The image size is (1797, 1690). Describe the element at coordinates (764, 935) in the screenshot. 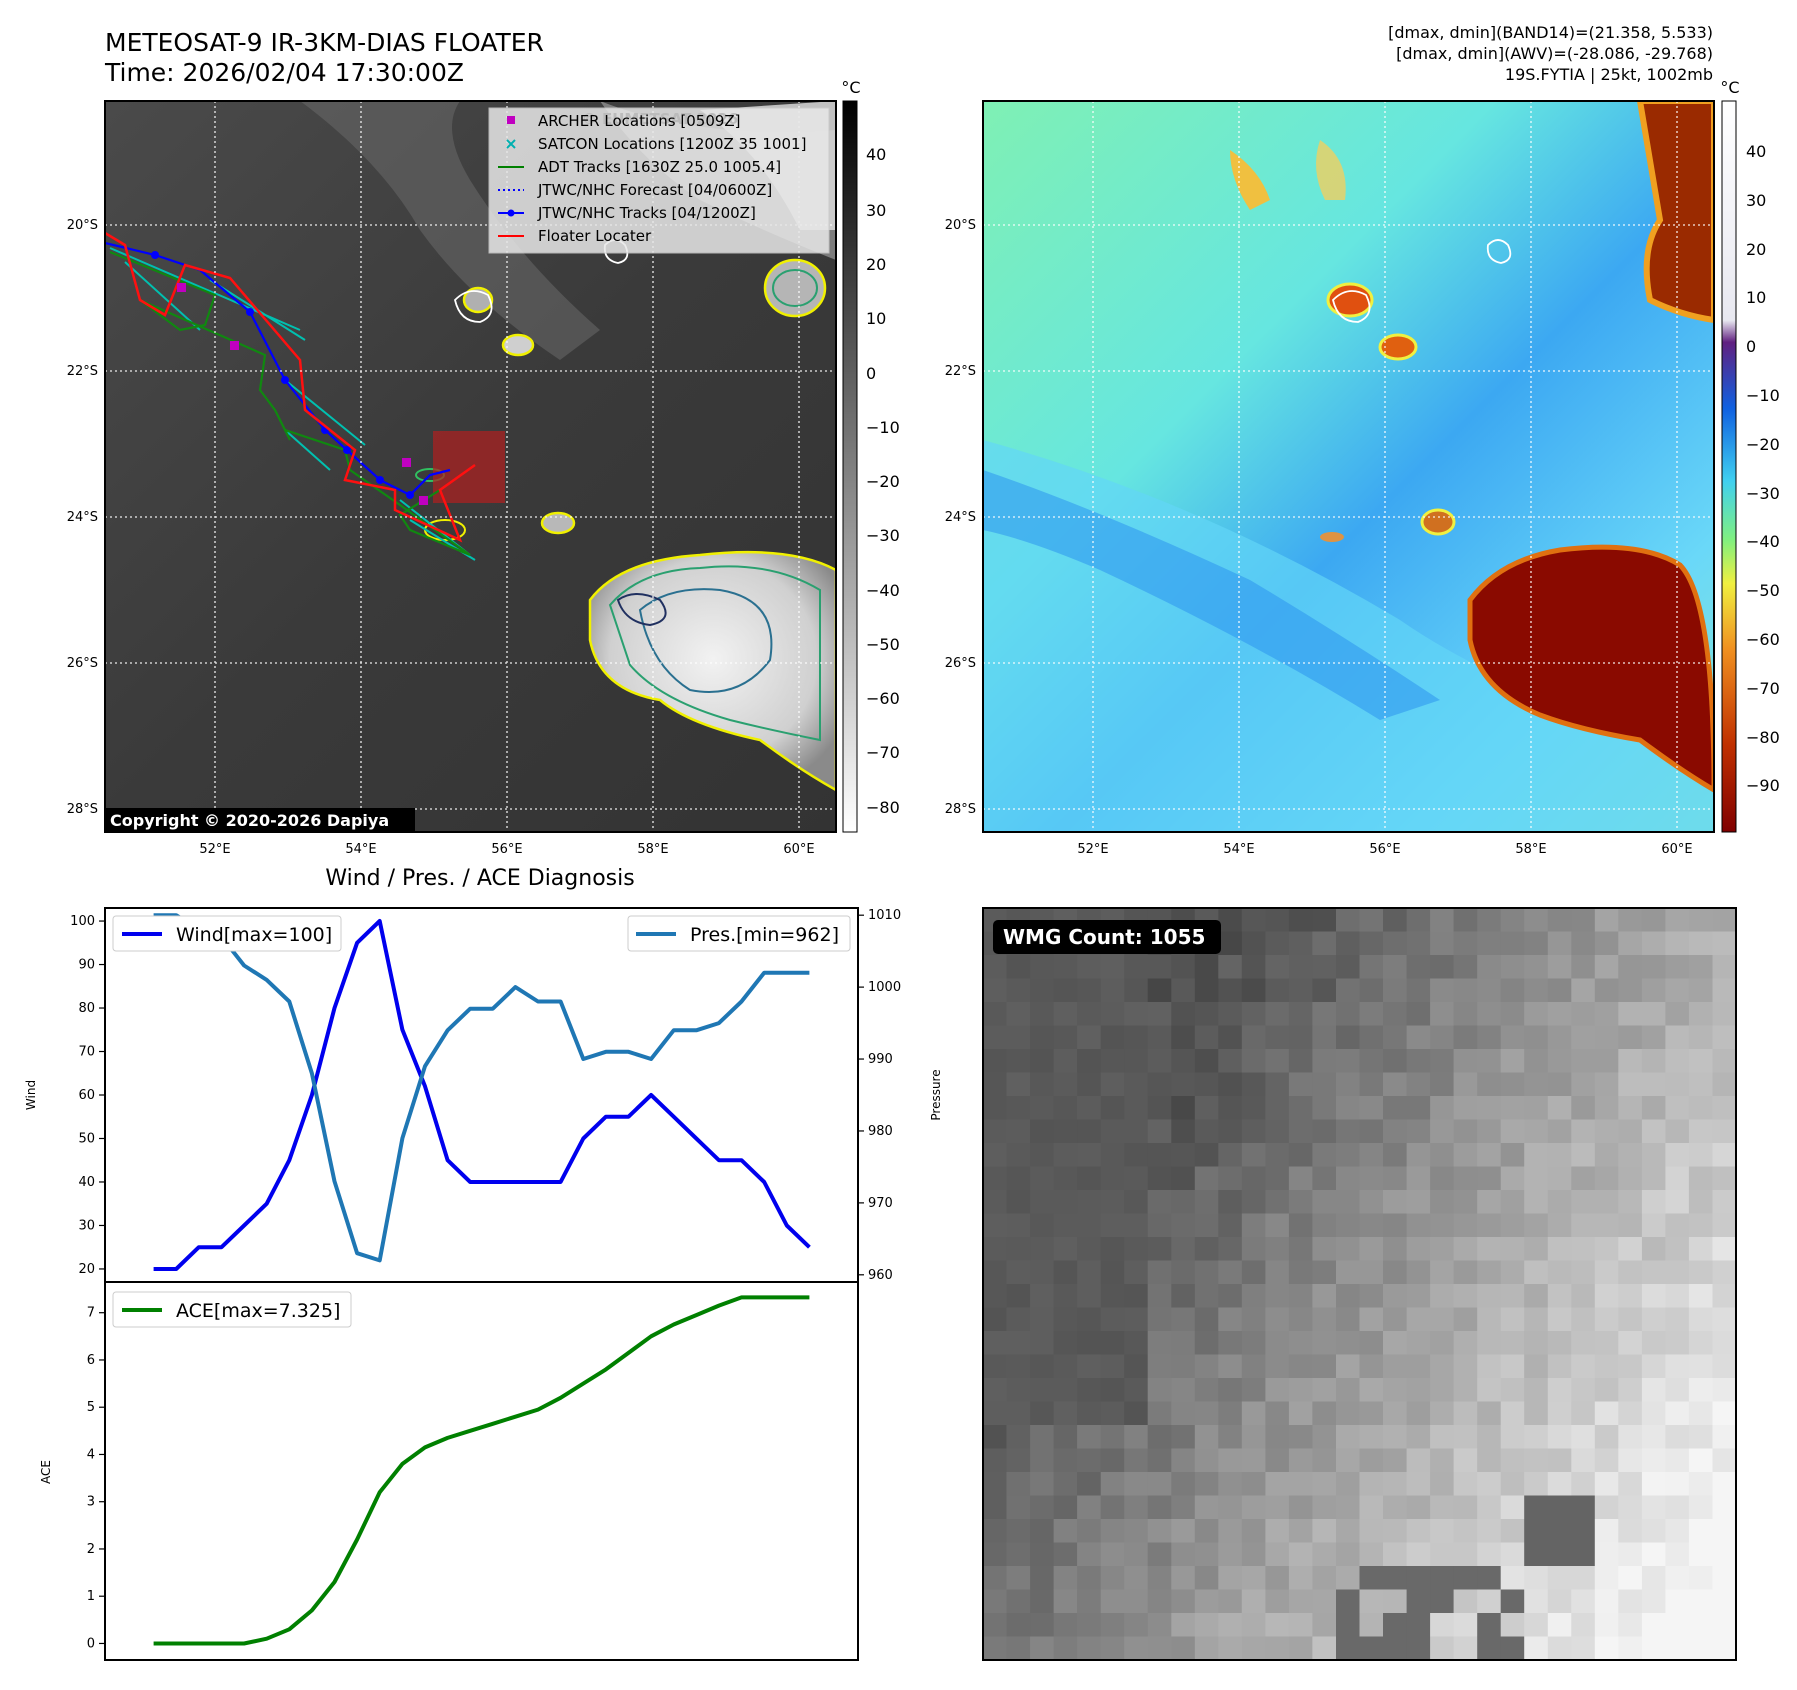

I see `svg-text: Pres.[min=962]` at that location.